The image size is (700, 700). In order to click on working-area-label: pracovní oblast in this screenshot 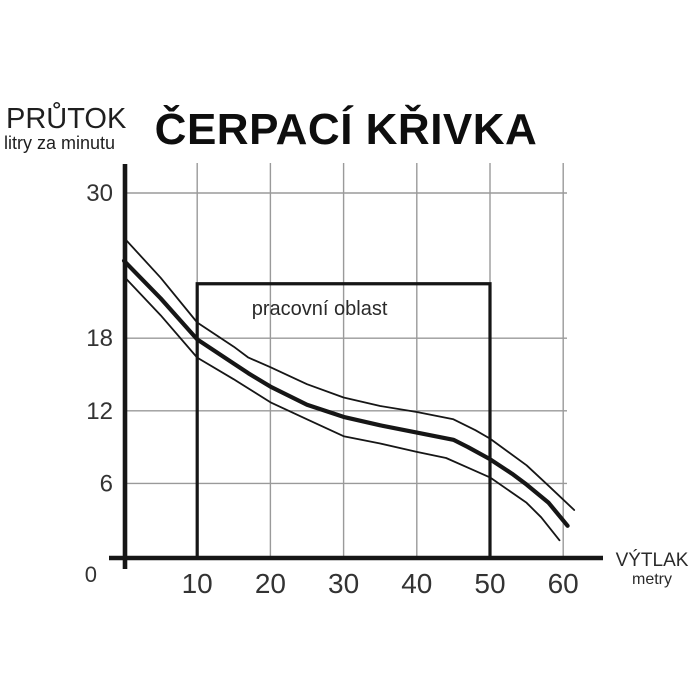, I will do `click(320, 309)`.